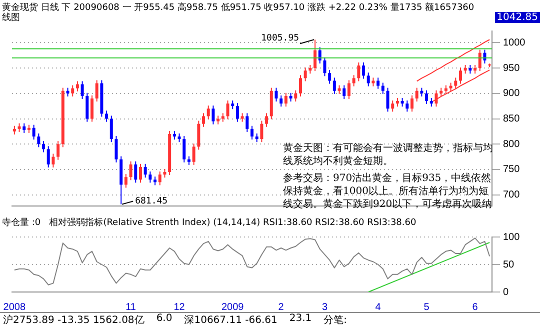 The width and height of the screenshot is (540, 325). I want to click on text: 沪2753.89 -13.35 1562.08亿, so click(74, 319).